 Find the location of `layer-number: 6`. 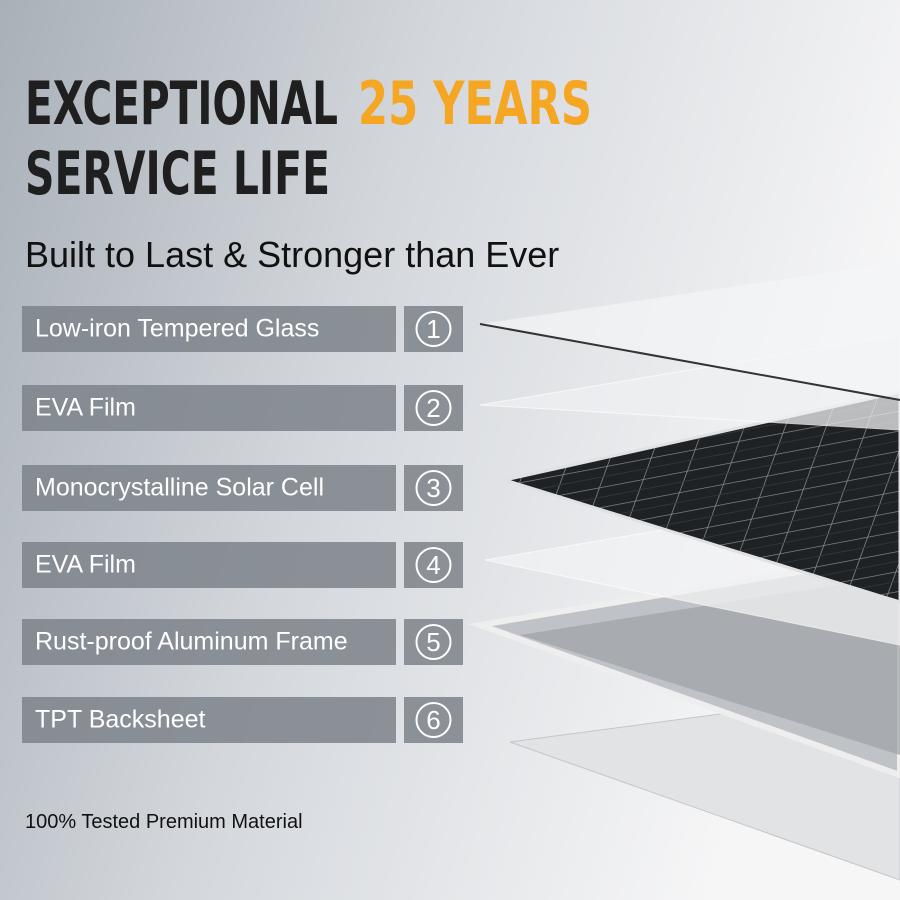

layer-number: 6 is located at coordinates (433, 720).